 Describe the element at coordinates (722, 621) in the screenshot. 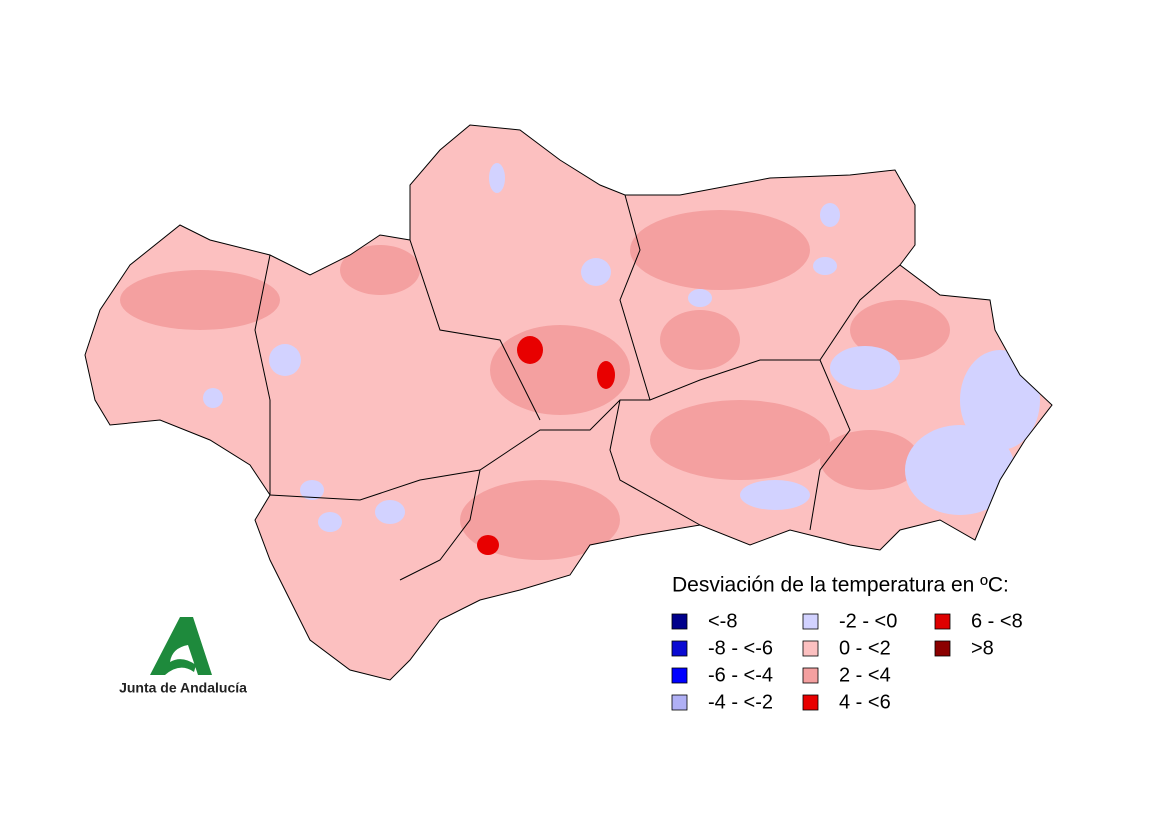

I see `legend-label: <-8` at that location.